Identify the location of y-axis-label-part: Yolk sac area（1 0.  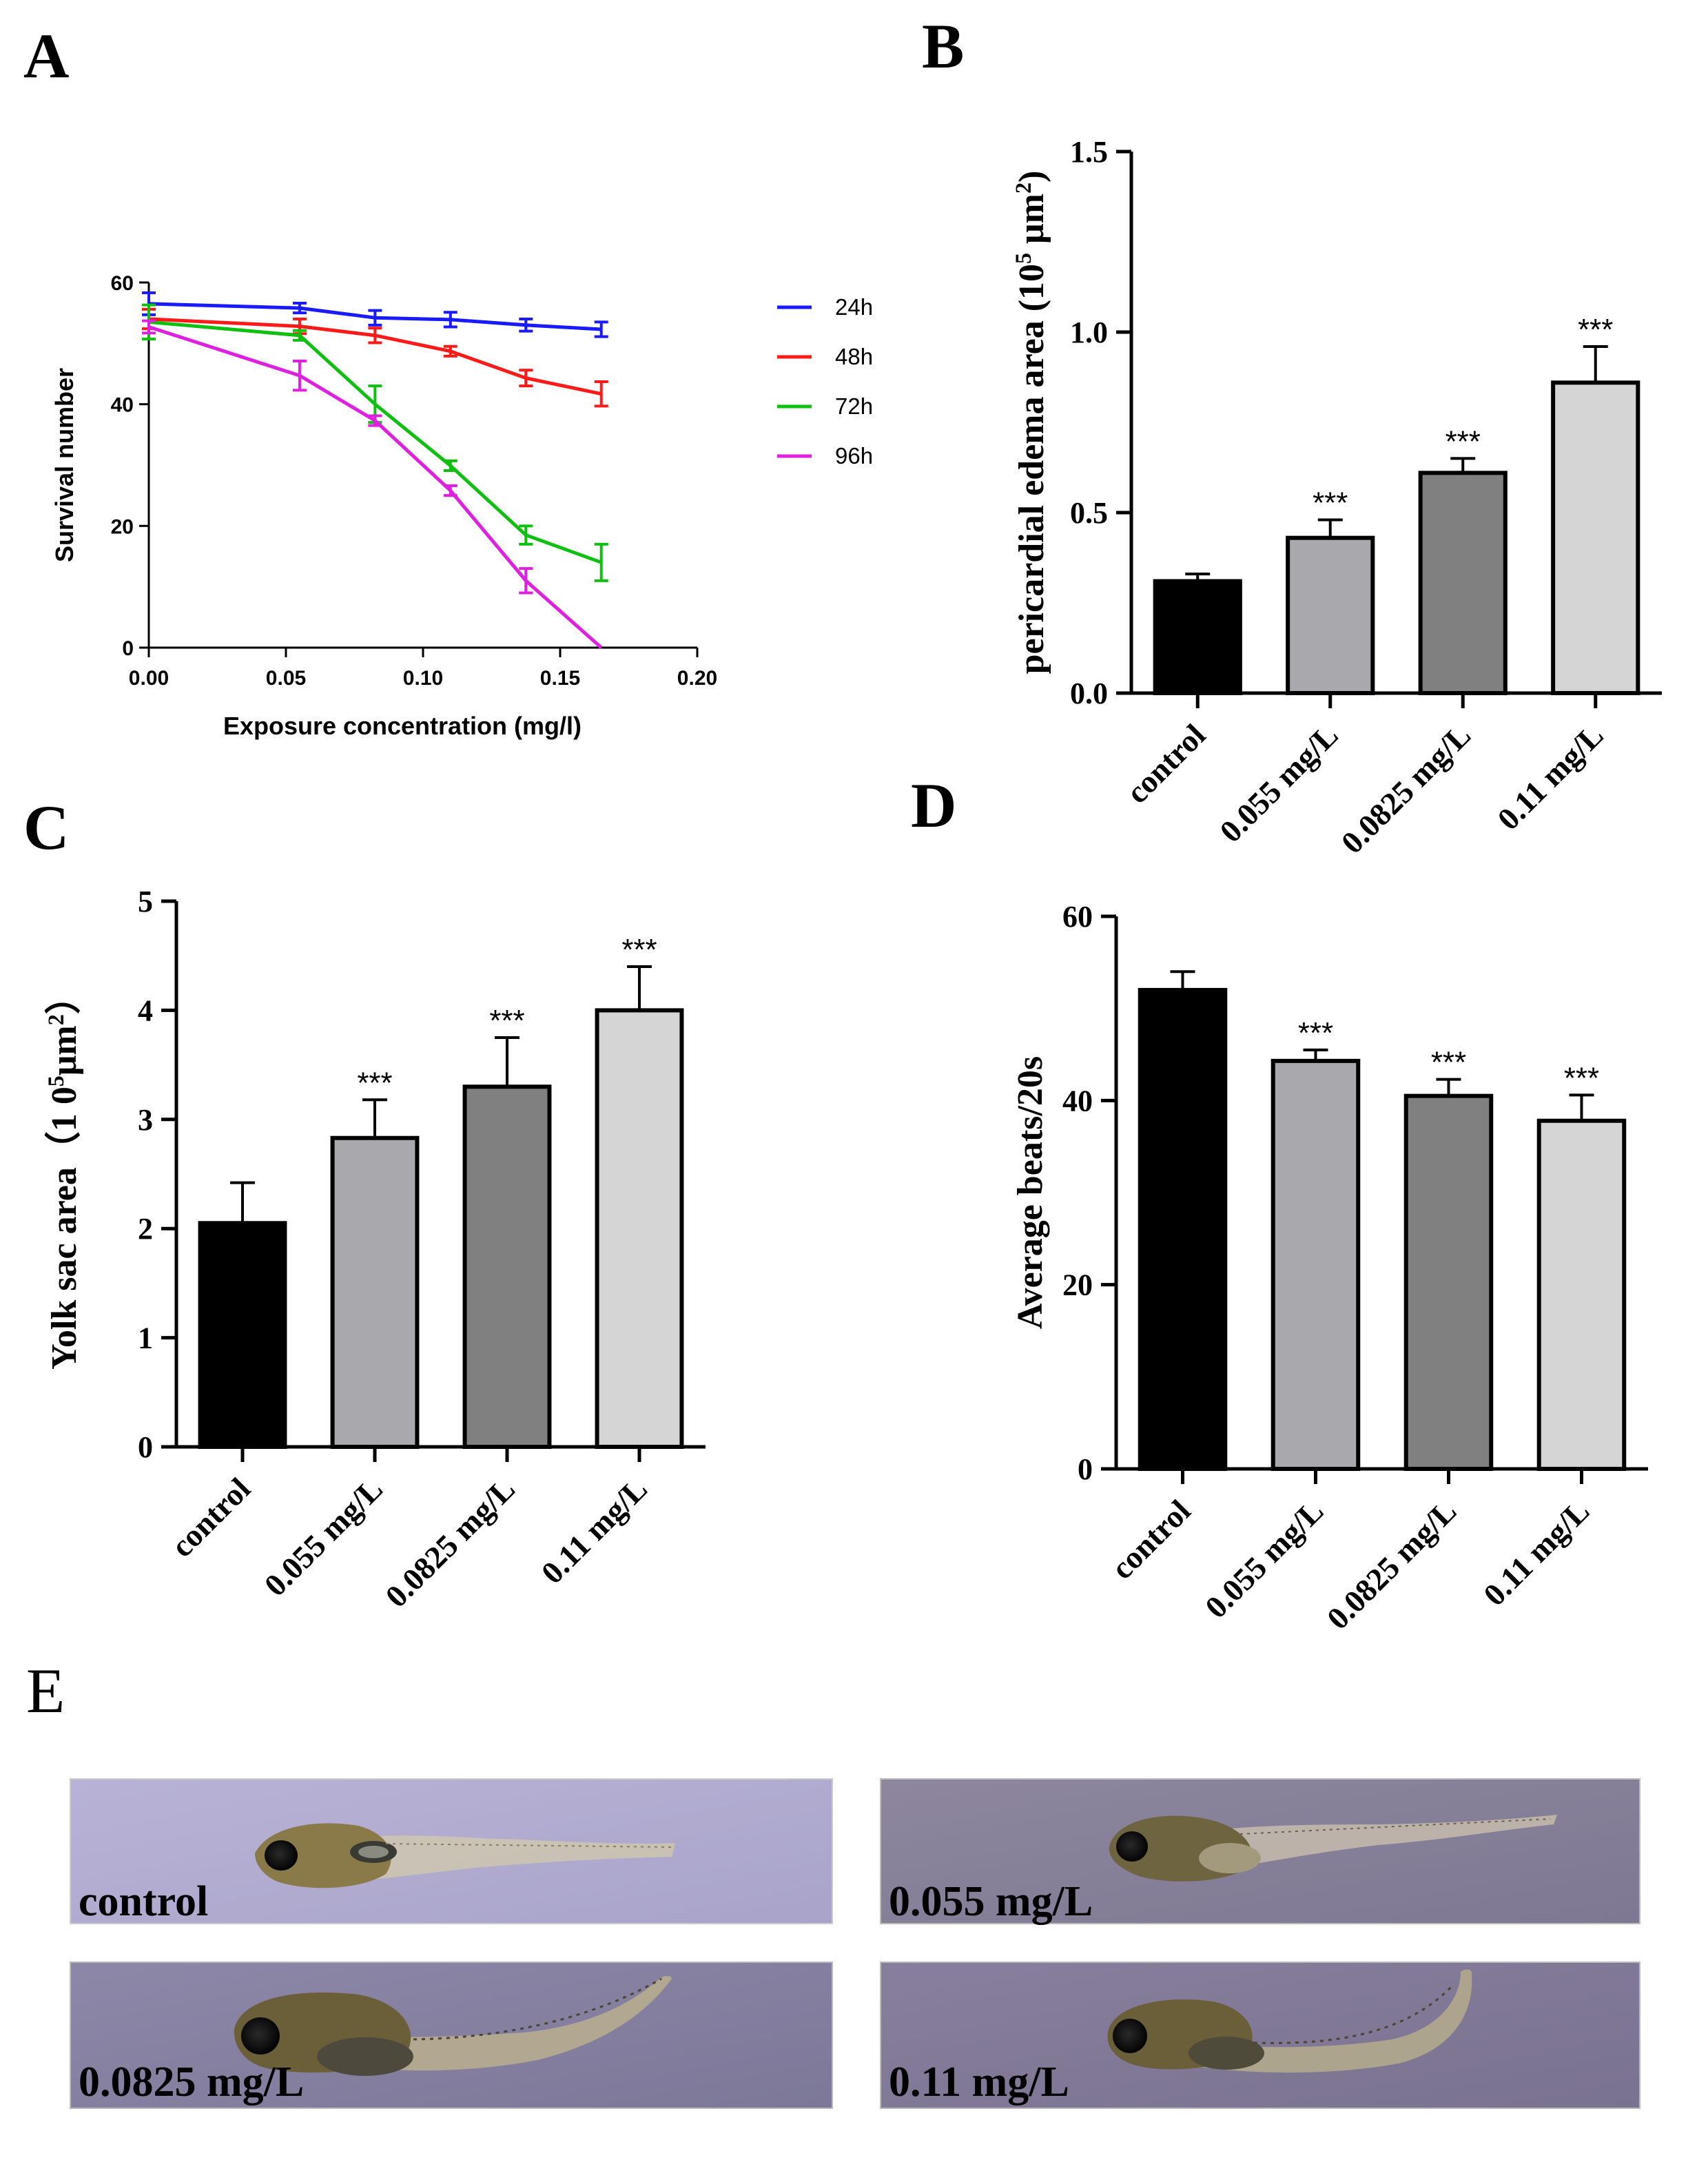
(64, 1228).